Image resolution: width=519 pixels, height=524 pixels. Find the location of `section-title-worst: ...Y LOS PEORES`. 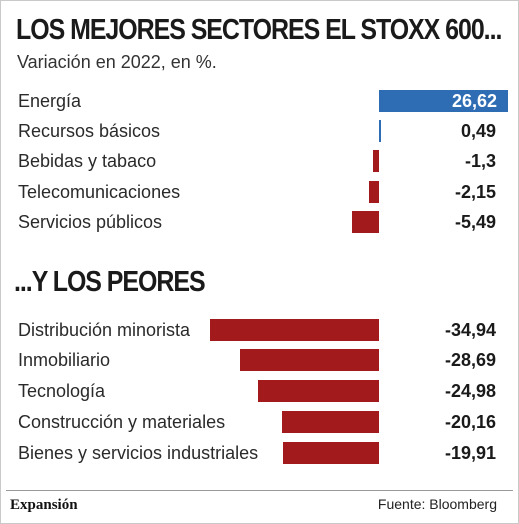

section-title-worst: ...Y LOS PEORES is located at coordinates (110, 282).